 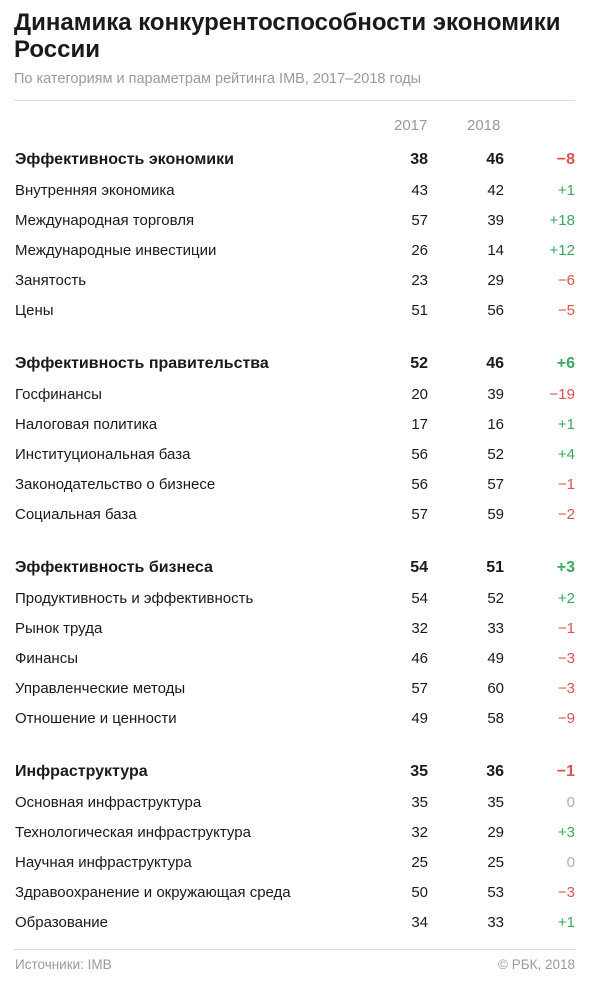 What do you see at coordinates (295, 311) in the screenshot?
I see `table-row: Цены 51 56 −5` at bounding box center [295, 311].